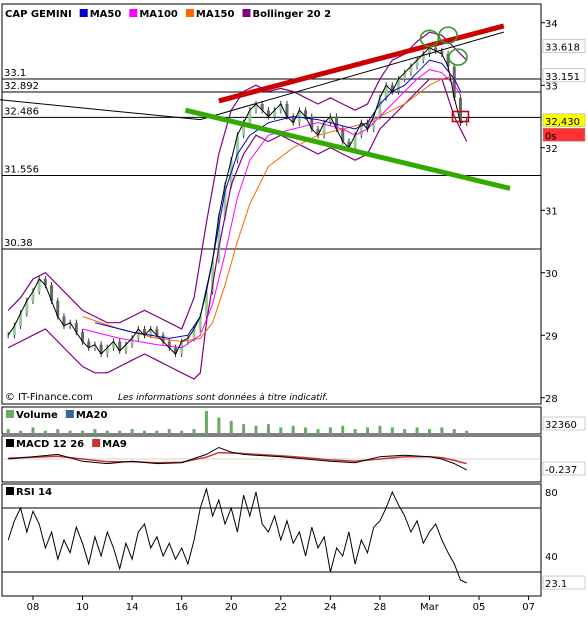 This screenshot has height=618, width=588. I want to click on x-tick-label: Mar, so click(430, 607).